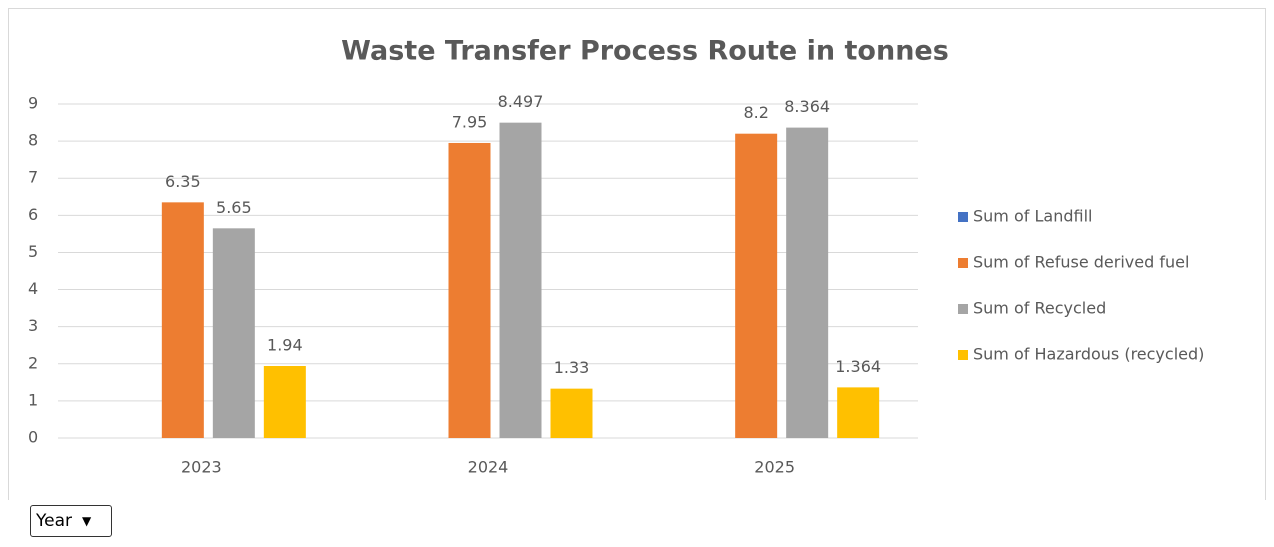 The image size is (1274, 547). I want to click on legend-label: Sum of Landfill, so click(1032, 216).